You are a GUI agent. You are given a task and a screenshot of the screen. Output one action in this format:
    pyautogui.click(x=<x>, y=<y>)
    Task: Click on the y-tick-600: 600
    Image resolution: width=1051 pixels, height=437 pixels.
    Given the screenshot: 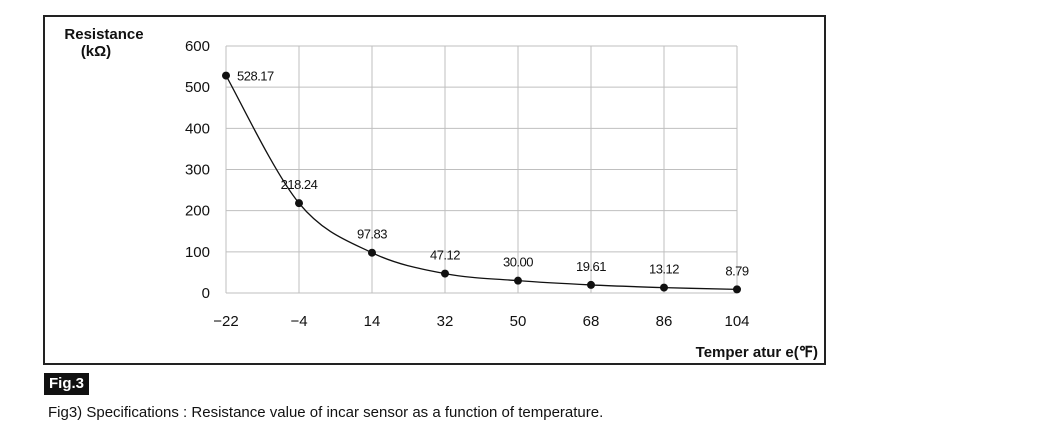 What is the action you would take?
    pyautogui.click(x=197, y=46)
    